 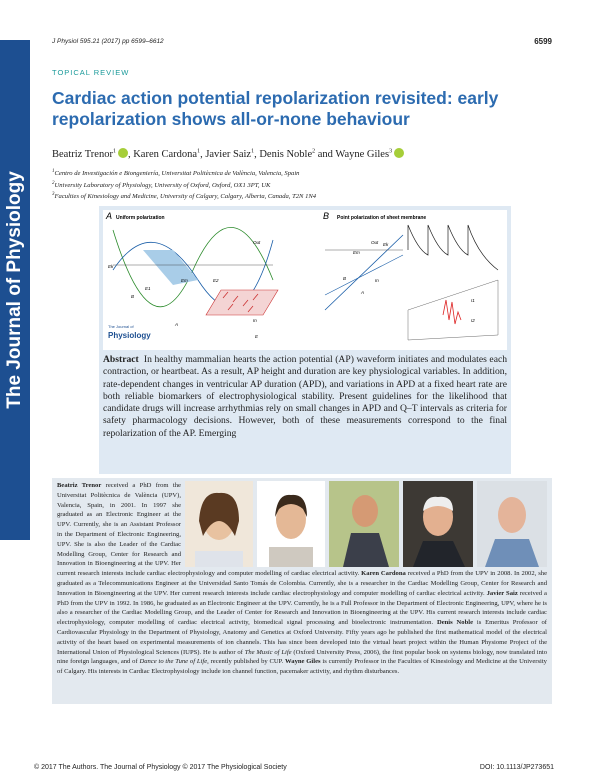 I want to click on figure-label: I2, so click(x=473, y=320).